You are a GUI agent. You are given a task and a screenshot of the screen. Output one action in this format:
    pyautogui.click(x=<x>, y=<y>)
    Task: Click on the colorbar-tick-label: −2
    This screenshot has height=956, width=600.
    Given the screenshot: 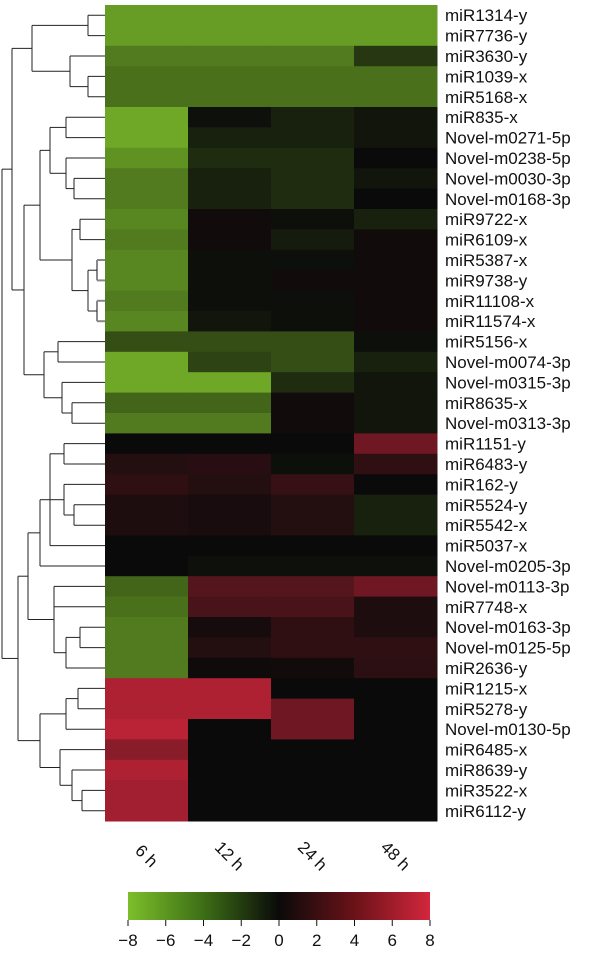 What is the action you would take?
    pyautogui.click(x=241, y=940)
    